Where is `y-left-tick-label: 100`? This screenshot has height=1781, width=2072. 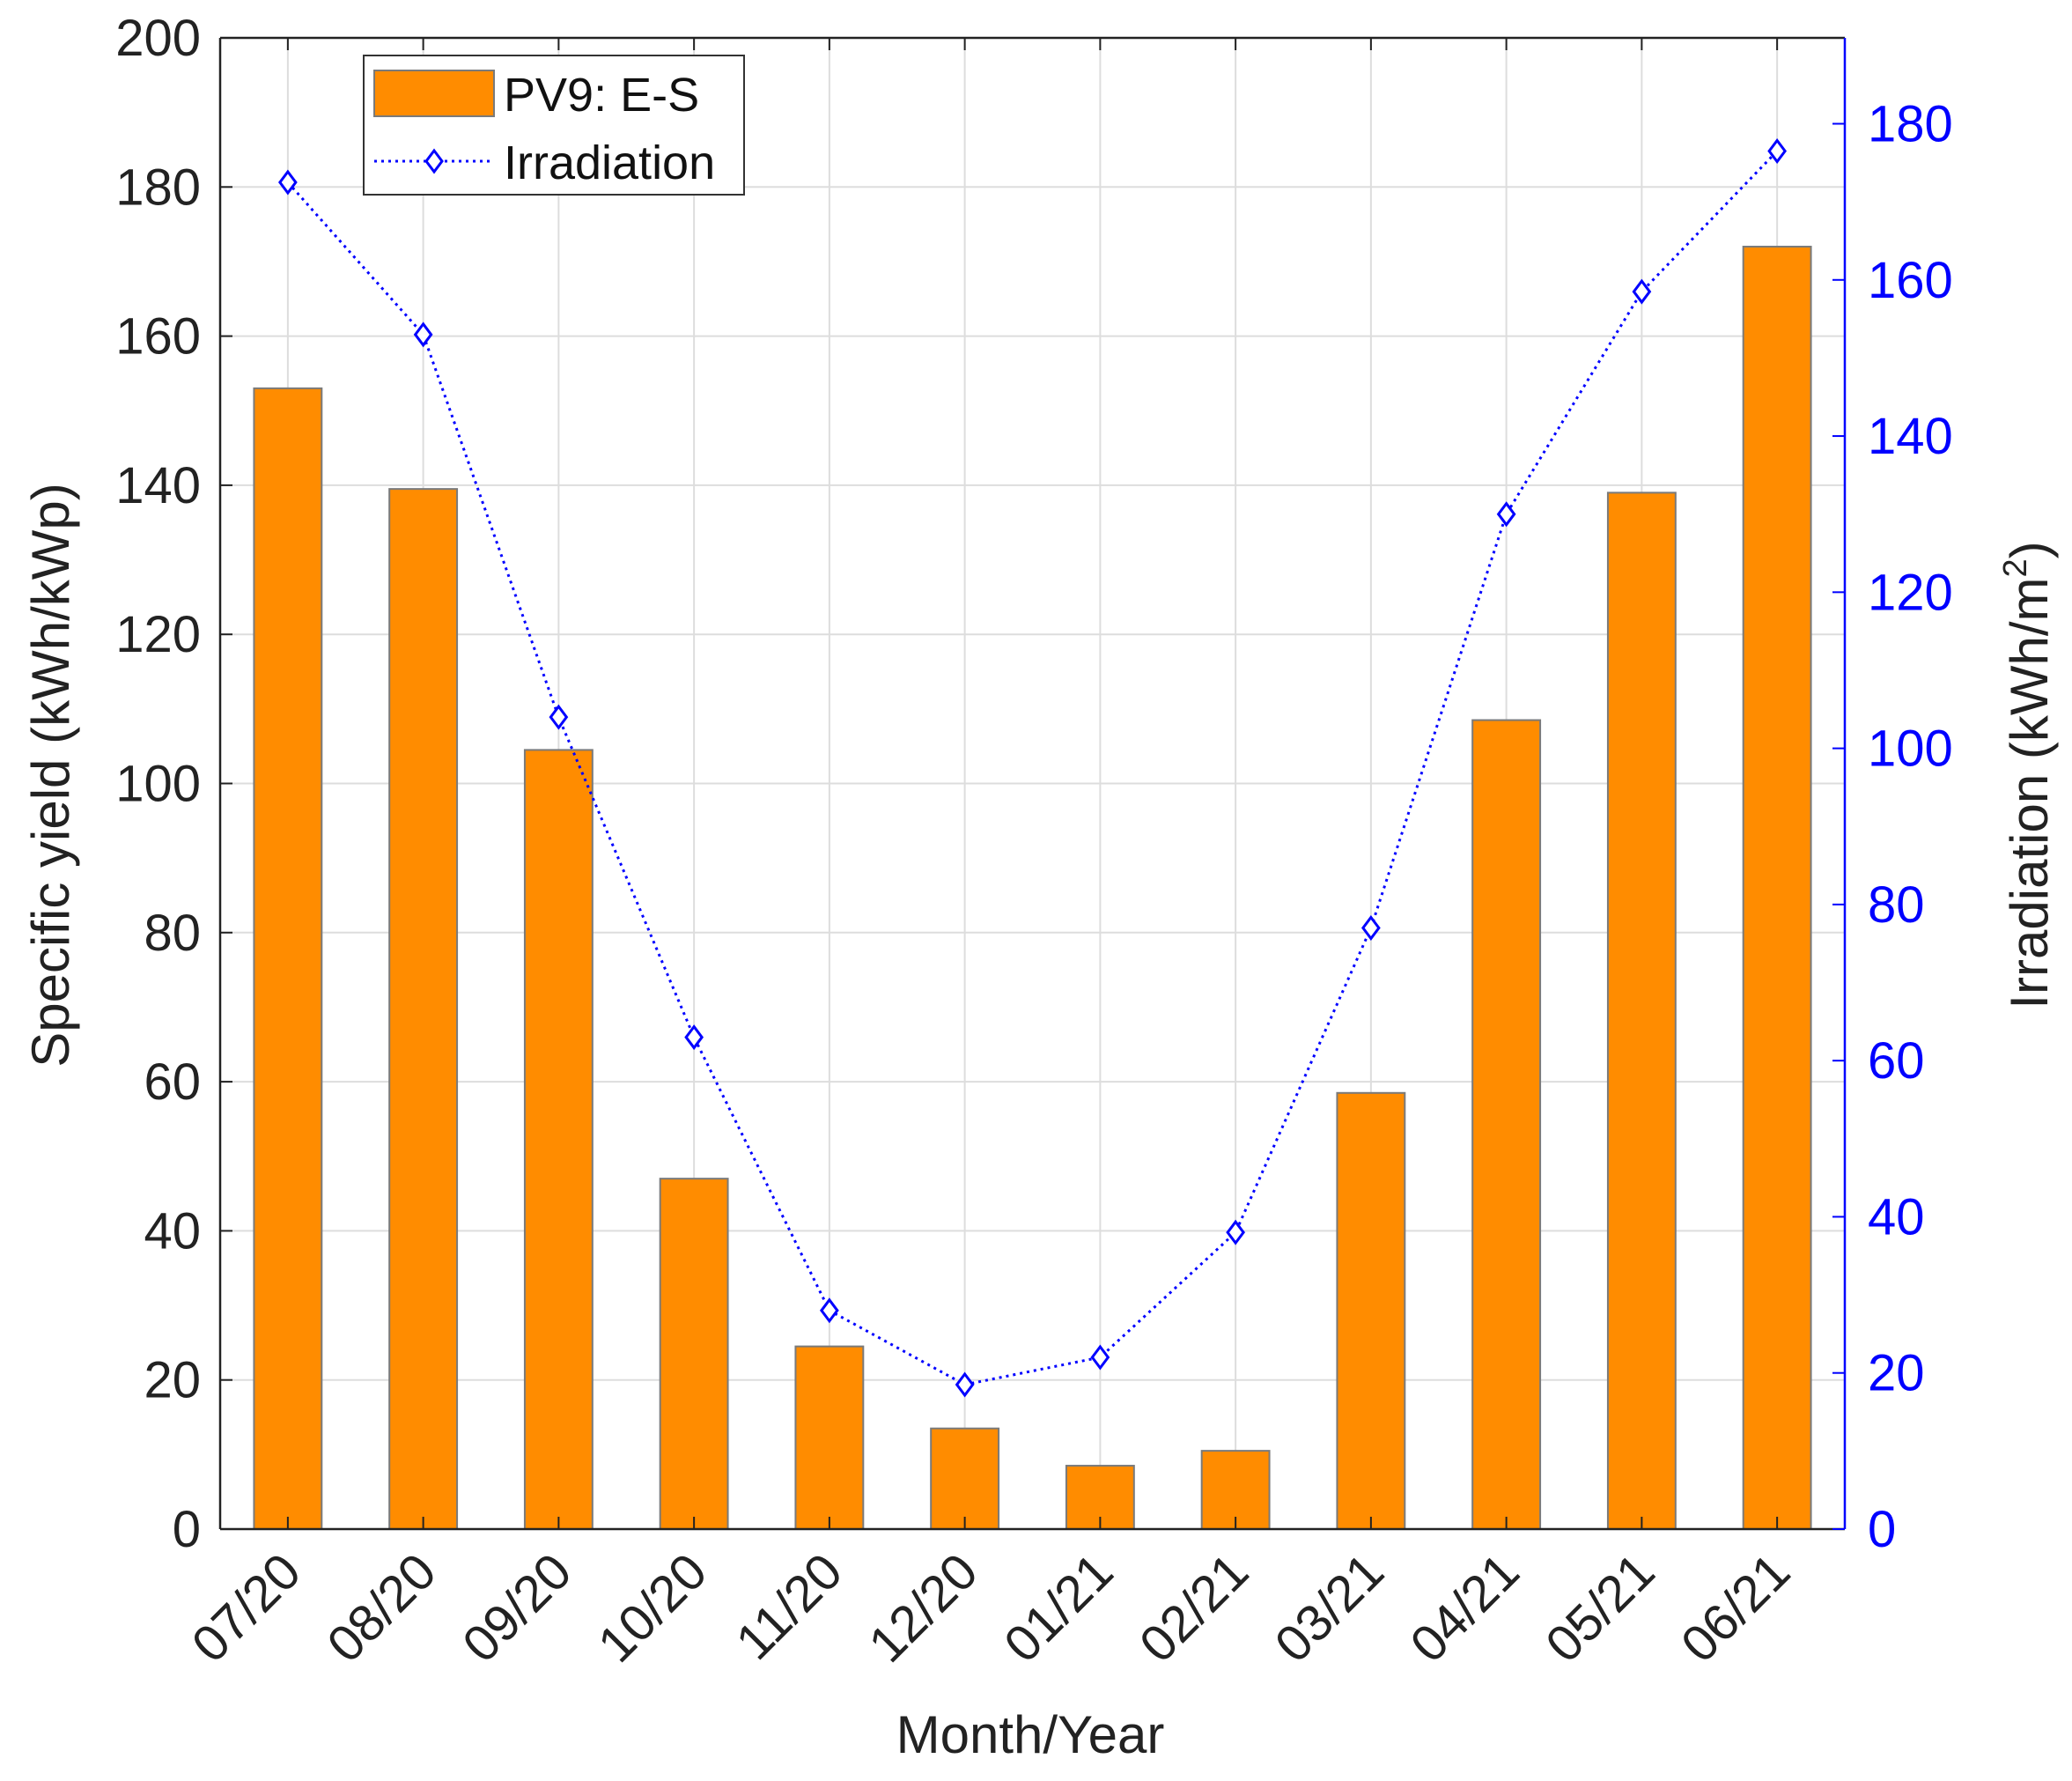
y-left-tick-label: 100 is located at coordinates (158, 785).